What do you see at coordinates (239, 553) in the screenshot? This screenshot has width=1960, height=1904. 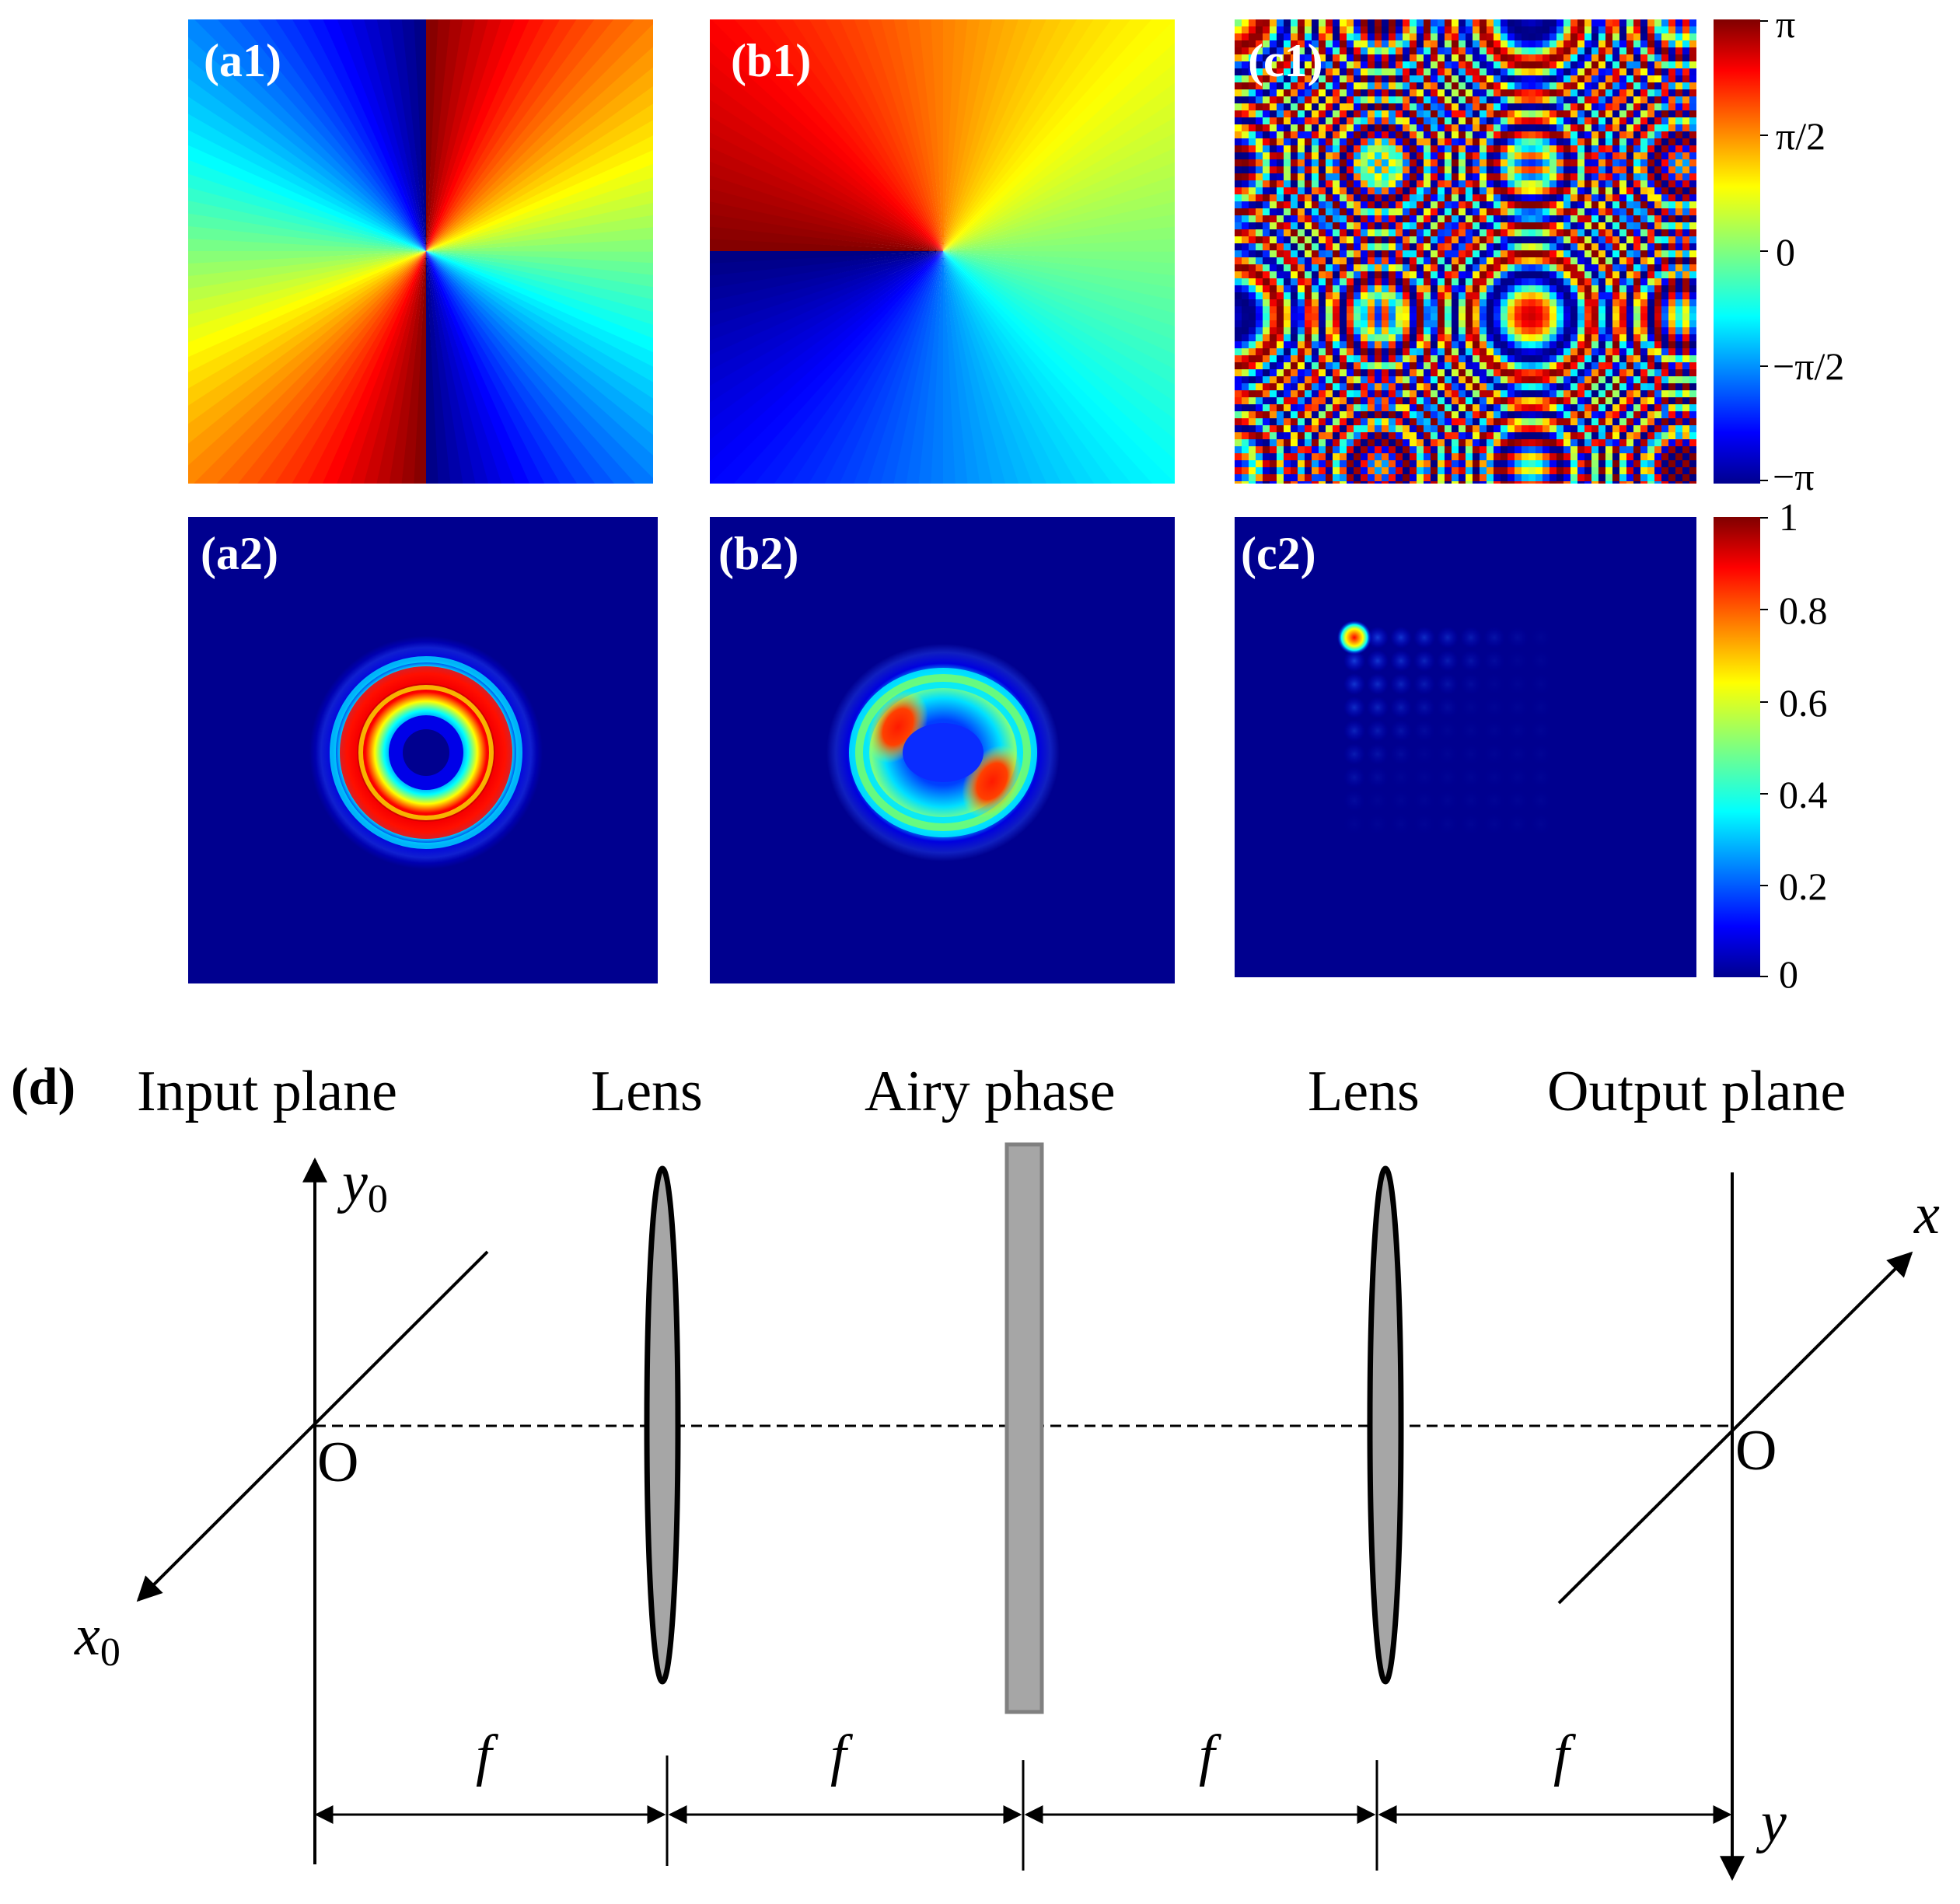 I see `panel-label-a2: (a2)` at bounding box center [239, 553].